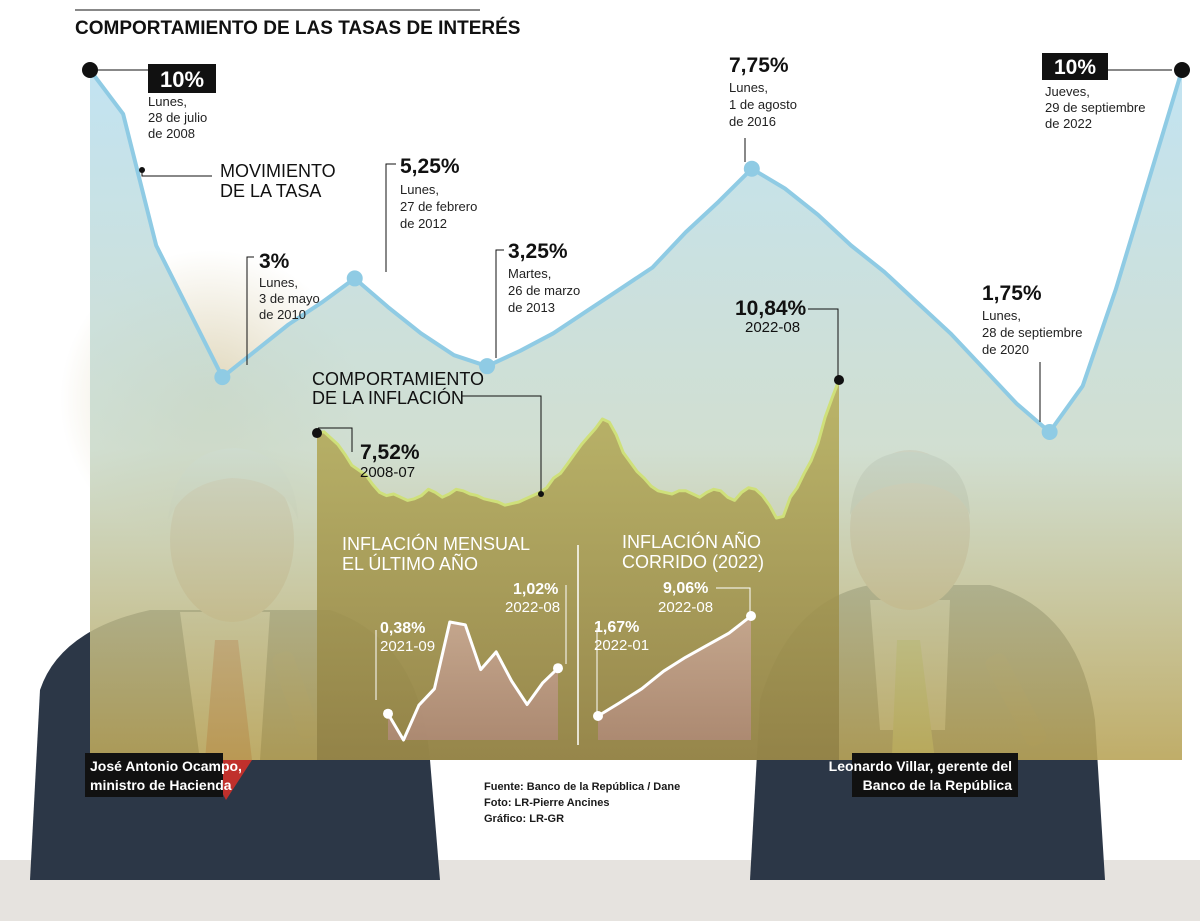  I want to click on monthly-inflation-line, so click(473, 681).